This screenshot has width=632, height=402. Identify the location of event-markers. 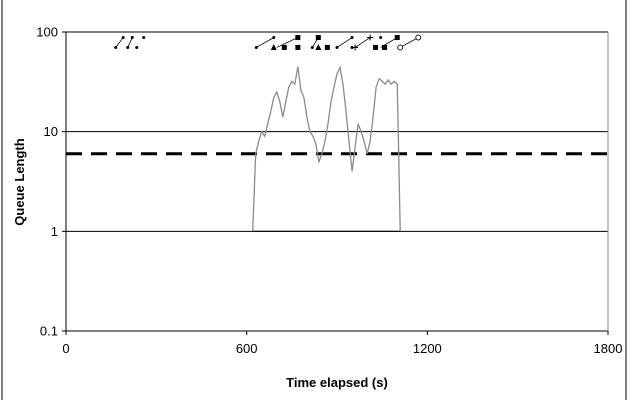
(268, 42).